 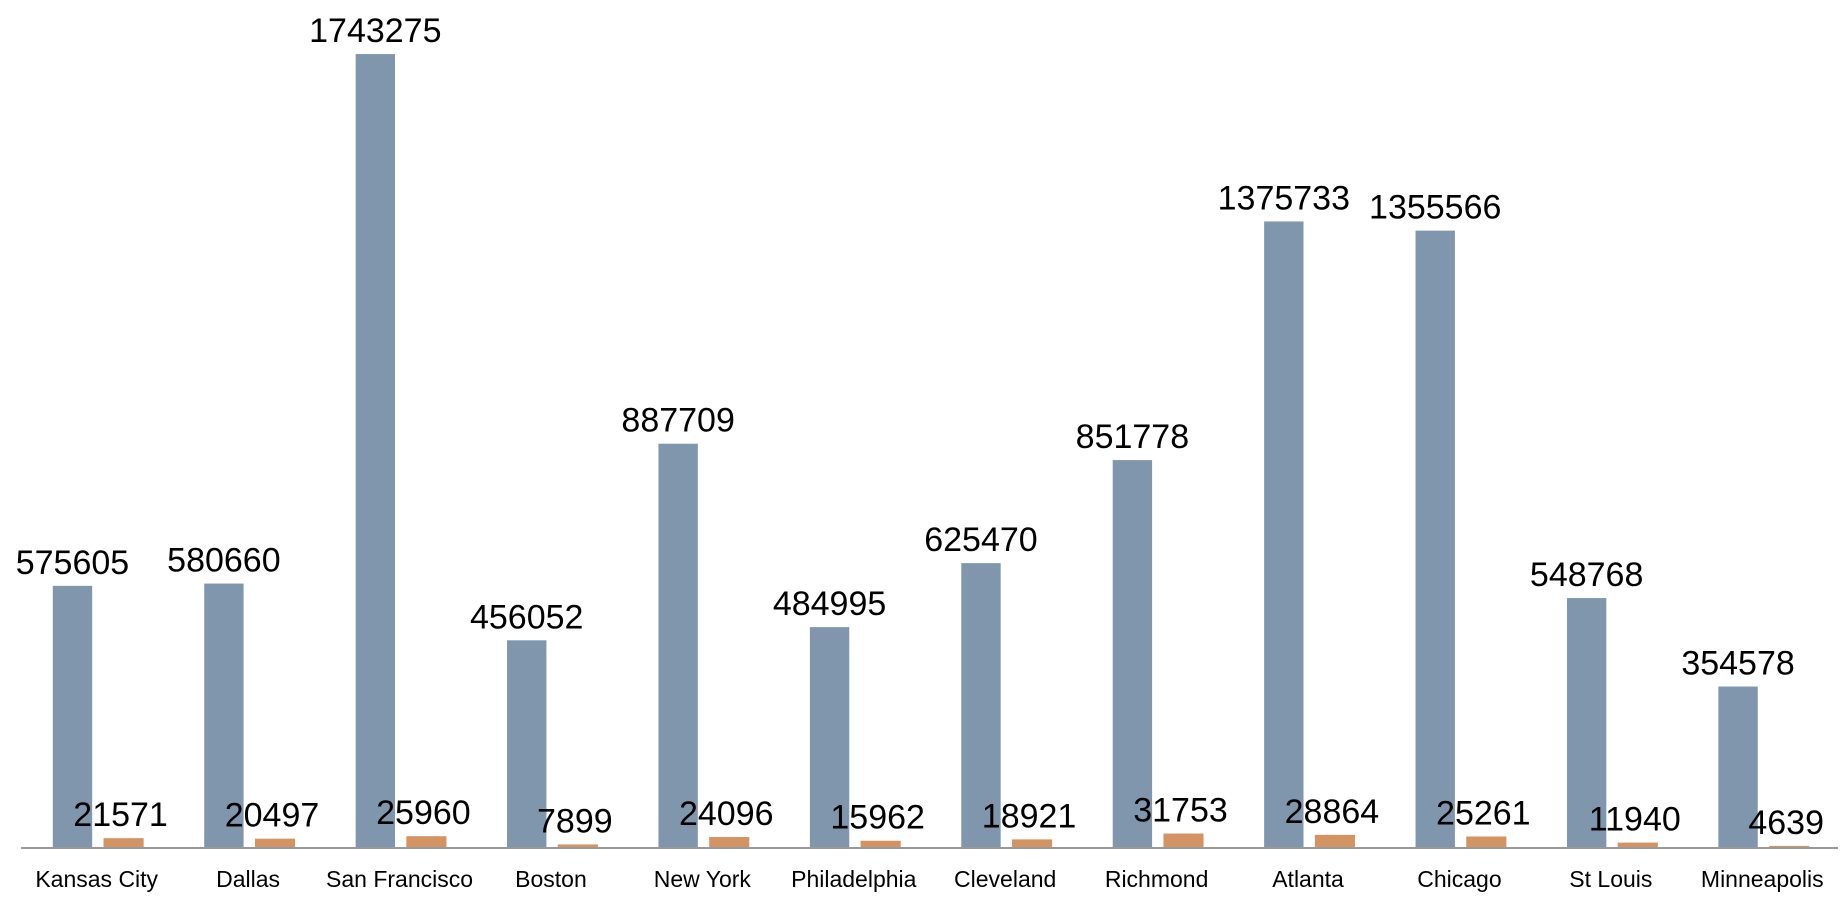 What do you see at coordinates (72, 563) in the screenshot?
I see `data-label: 575605` at bounding box center [72, 563].